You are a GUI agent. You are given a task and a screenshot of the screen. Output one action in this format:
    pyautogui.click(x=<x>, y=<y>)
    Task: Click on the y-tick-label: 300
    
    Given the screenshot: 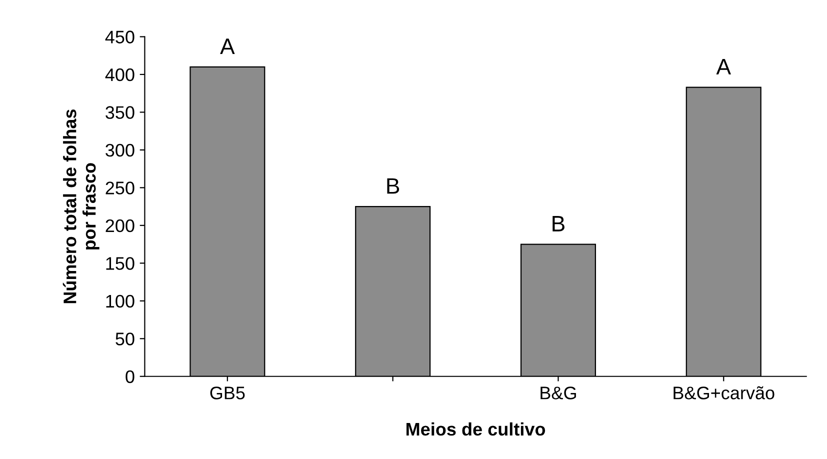 What is the action you would take?
    pyautogui.click(x=120, y=150)
    